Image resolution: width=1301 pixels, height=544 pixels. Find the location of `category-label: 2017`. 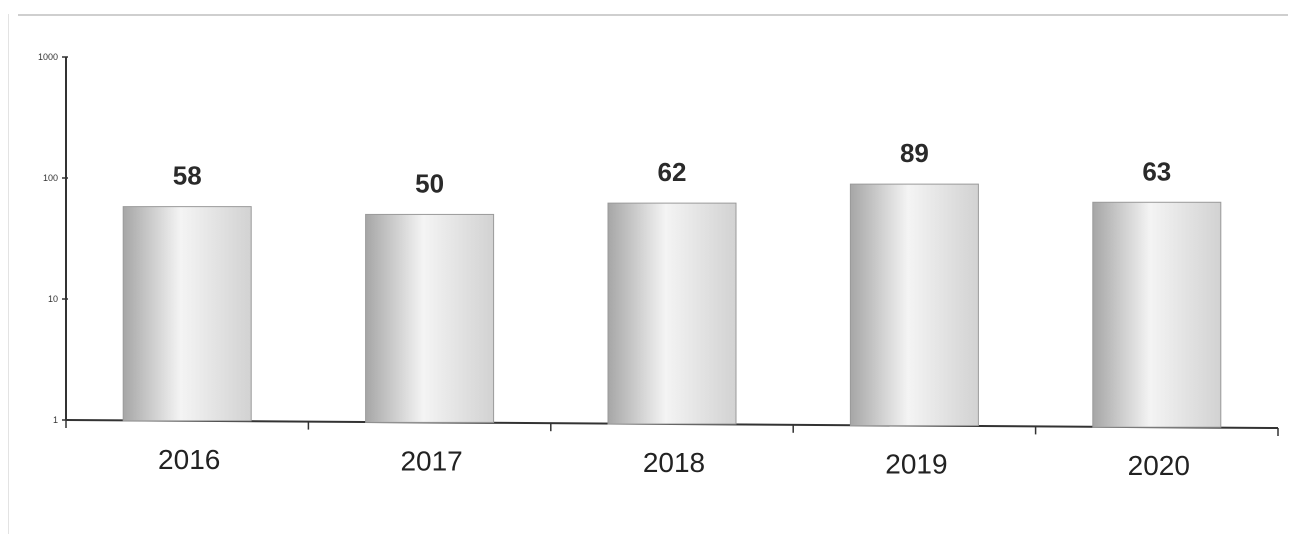

category-label: 2017 is located at coordinates (431, 460).